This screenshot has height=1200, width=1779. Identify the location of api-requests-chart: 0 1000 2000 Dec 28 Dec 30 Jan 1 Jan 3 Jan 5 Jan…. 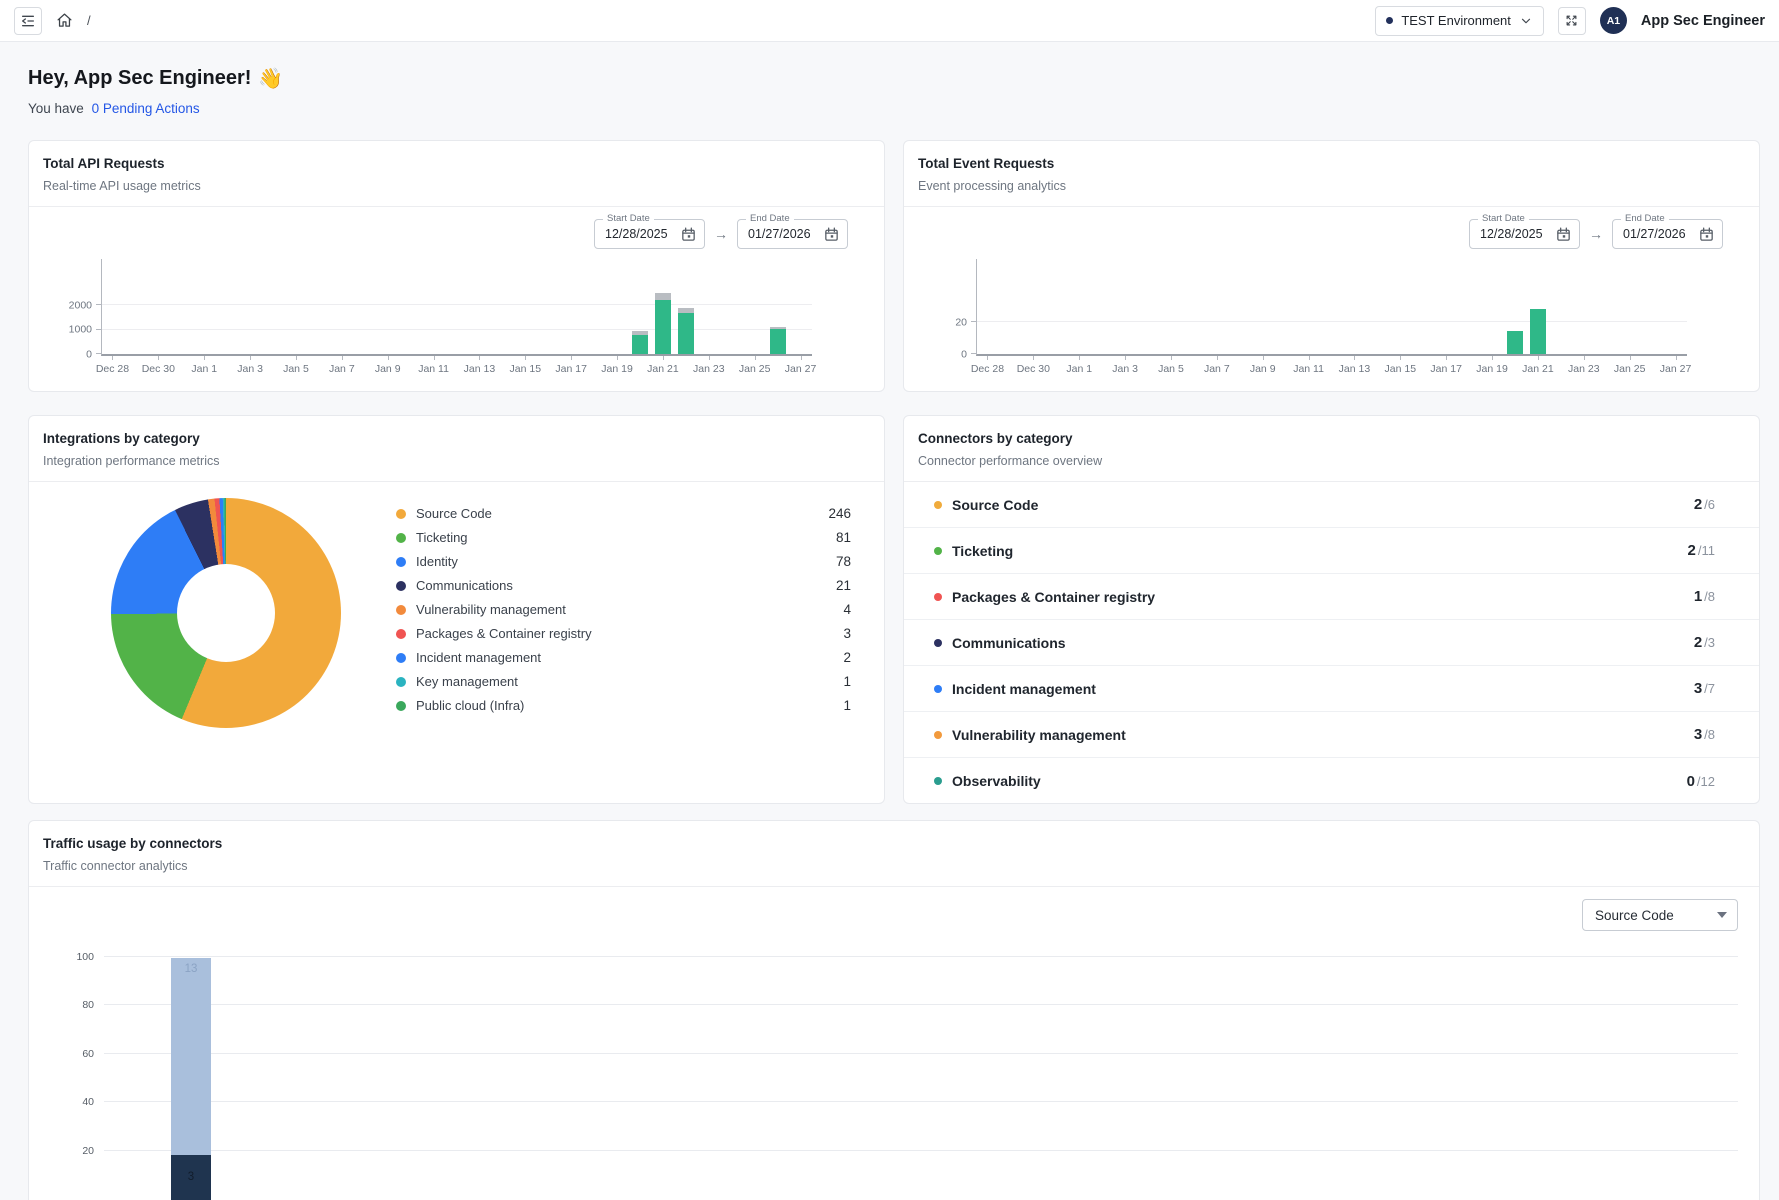
(442, 318).